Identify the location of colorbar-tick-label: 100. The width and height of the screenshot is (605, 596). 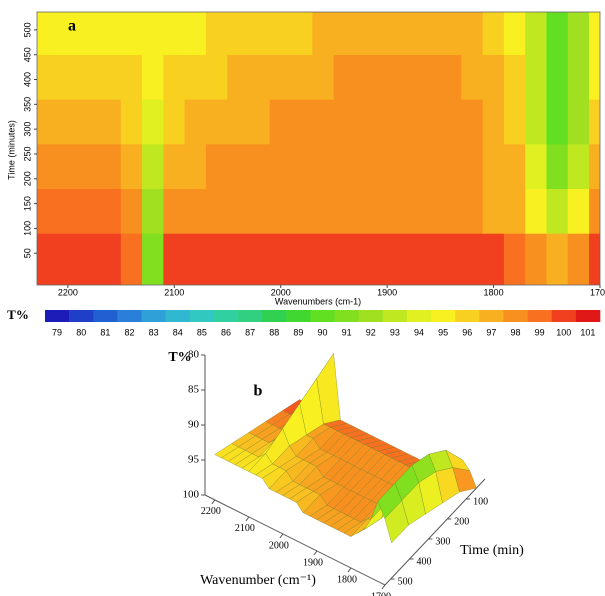
(563, 332).